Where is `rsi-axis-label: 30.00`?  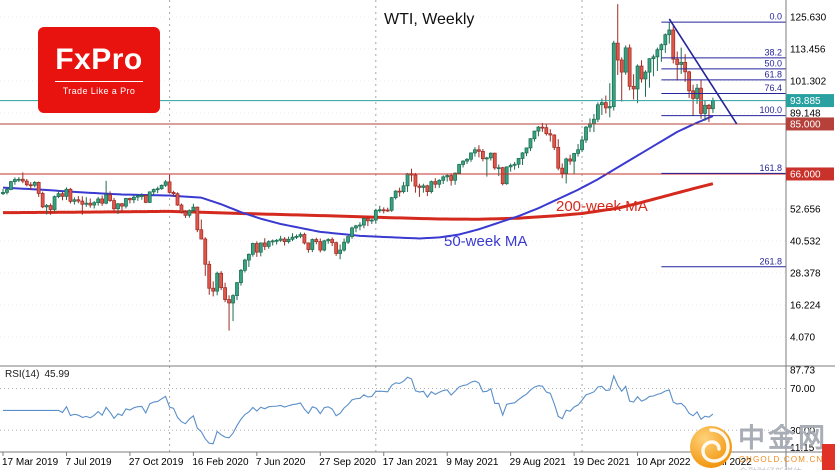 rsi-axis-label: 30.00 is located at coordinates (802, 431).